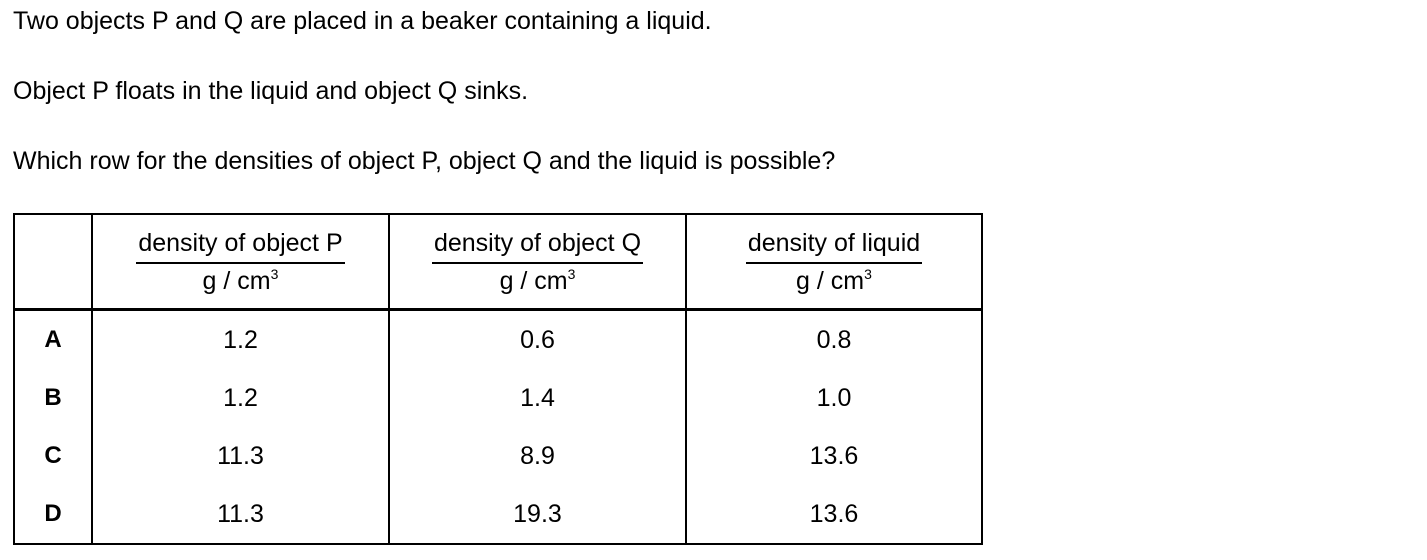 The height and width of the screenshot is (560, 1427). Describe the element at coordinates (240, 246) in the screenshot. I see `header-name: density of object P` at that location.